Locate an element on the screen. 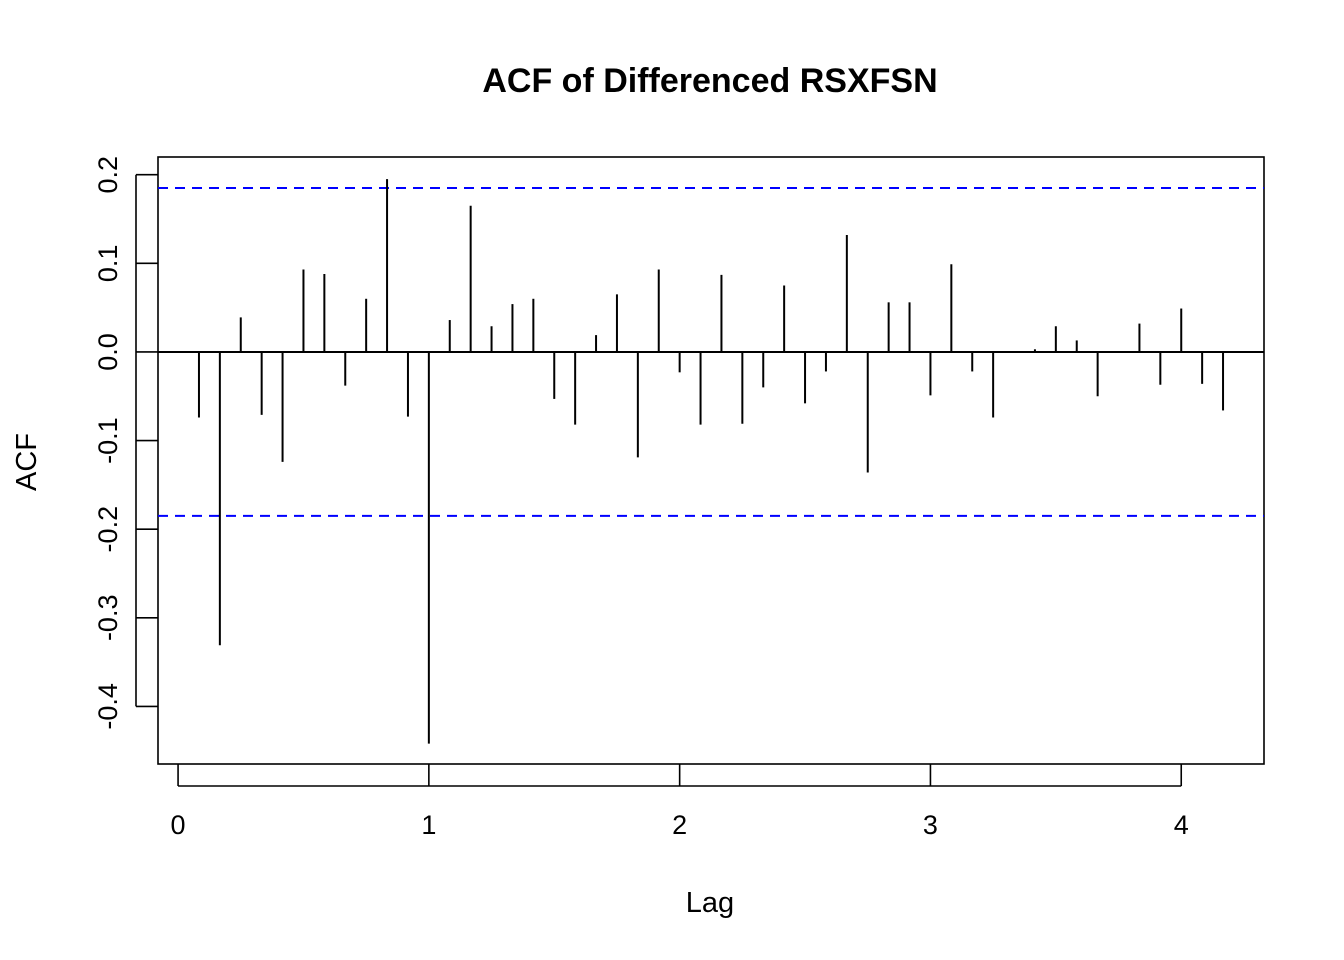 The width and height of the screenshot is (1344, 960). x-tick-label: 3 is located at coordinates (930, 825).